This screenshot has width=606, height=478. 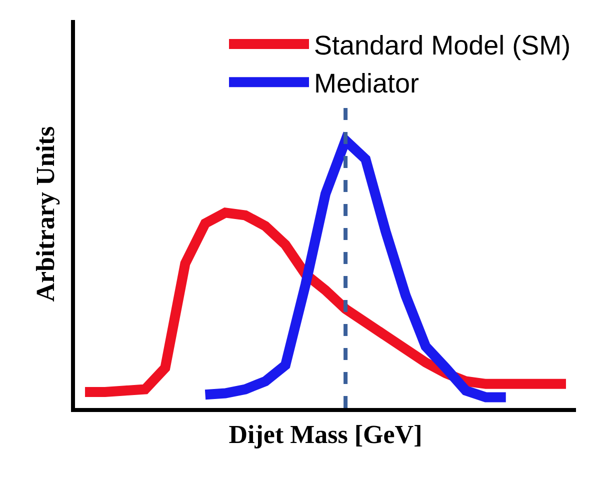 What do you see at coordinates (442, 45) in the screenshot?
I see `legend-label: Standard Model (SM)` at bounding box center [442, 45].